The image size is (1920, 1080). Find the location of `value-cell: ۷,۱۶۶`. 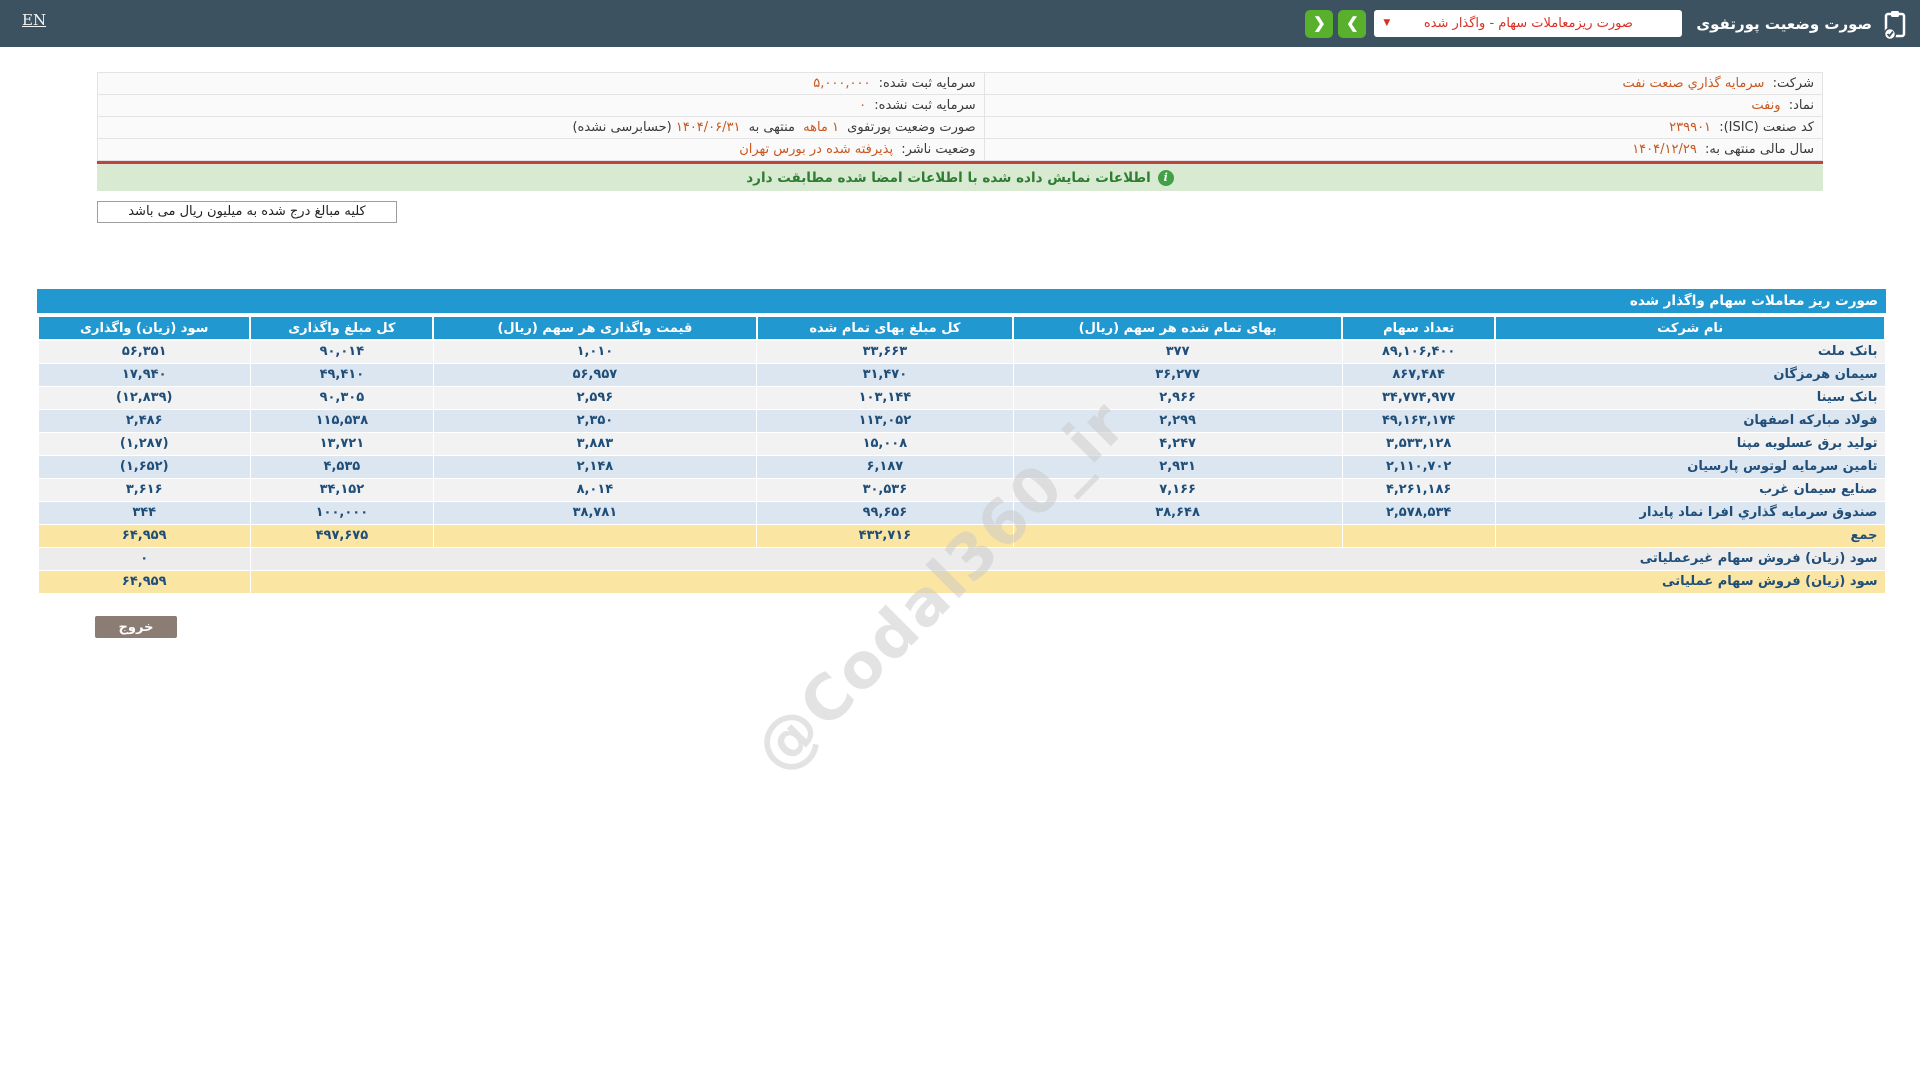

value-cell: ۷,۱۶۶ is located at coordinates (1177, 489).